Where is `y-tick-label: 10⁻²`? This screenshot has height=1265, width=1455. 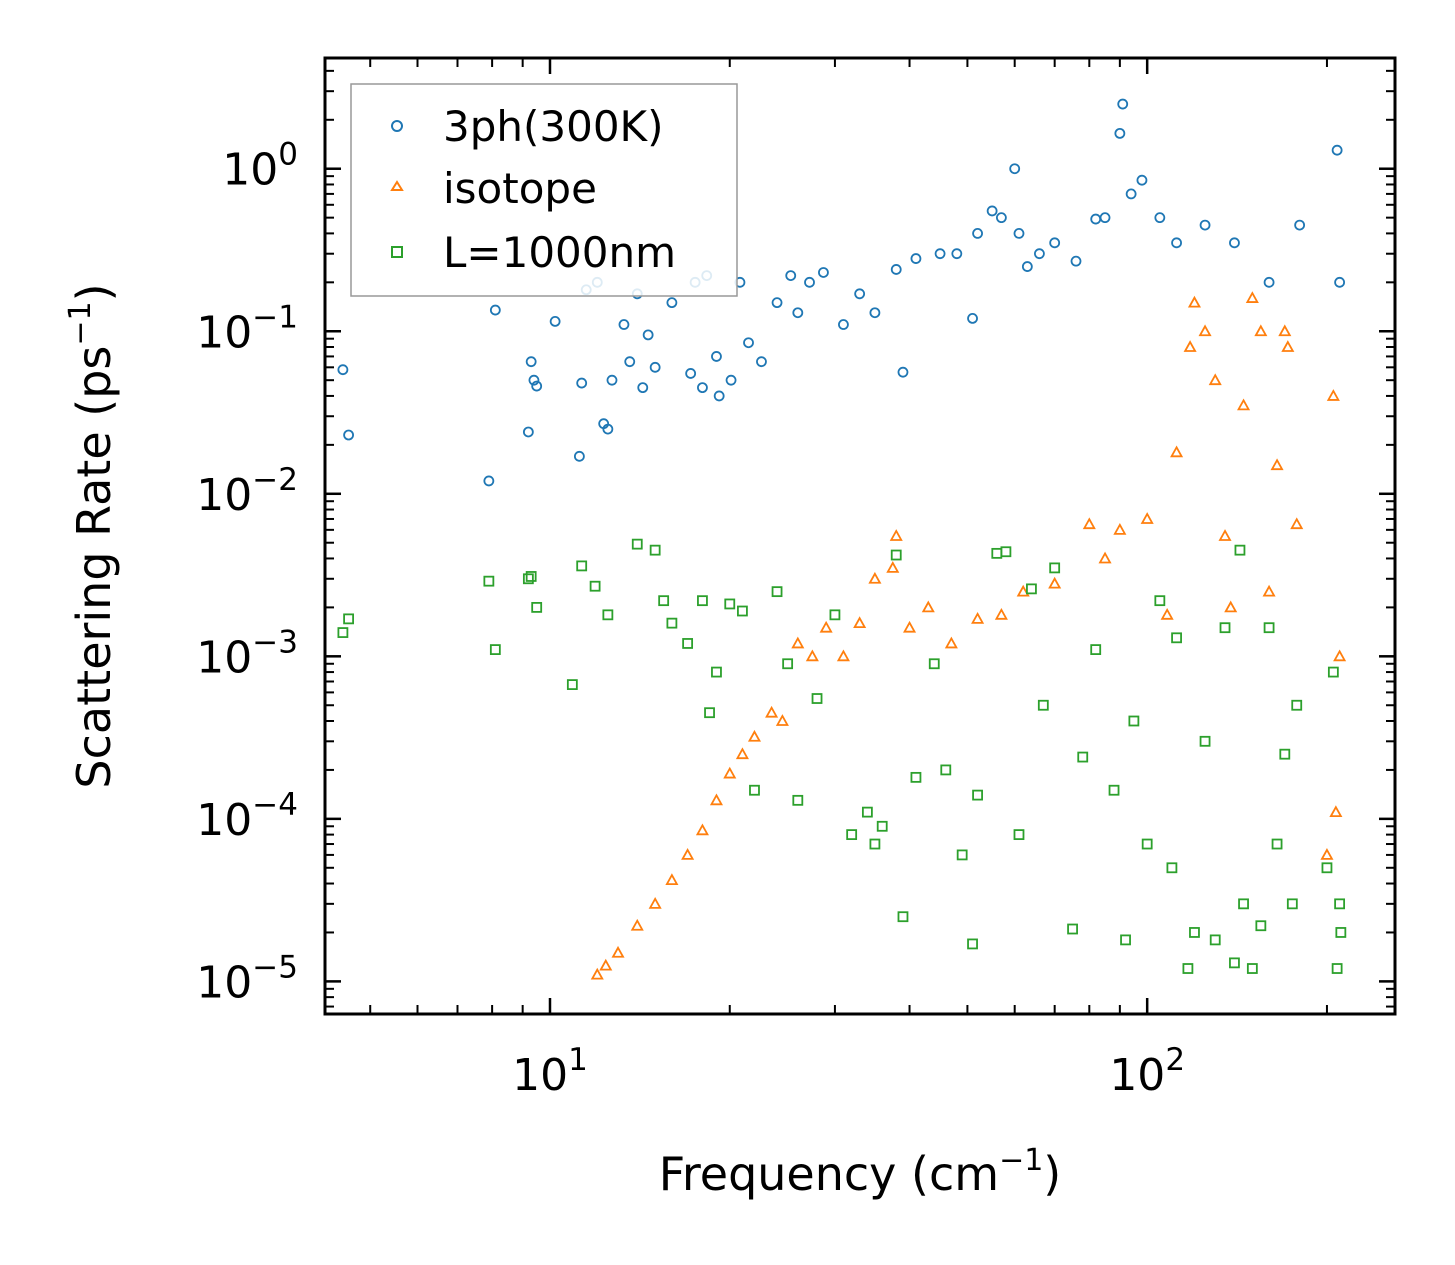
y-tick-label: 10⁻² is located at coordinates (247, 491).